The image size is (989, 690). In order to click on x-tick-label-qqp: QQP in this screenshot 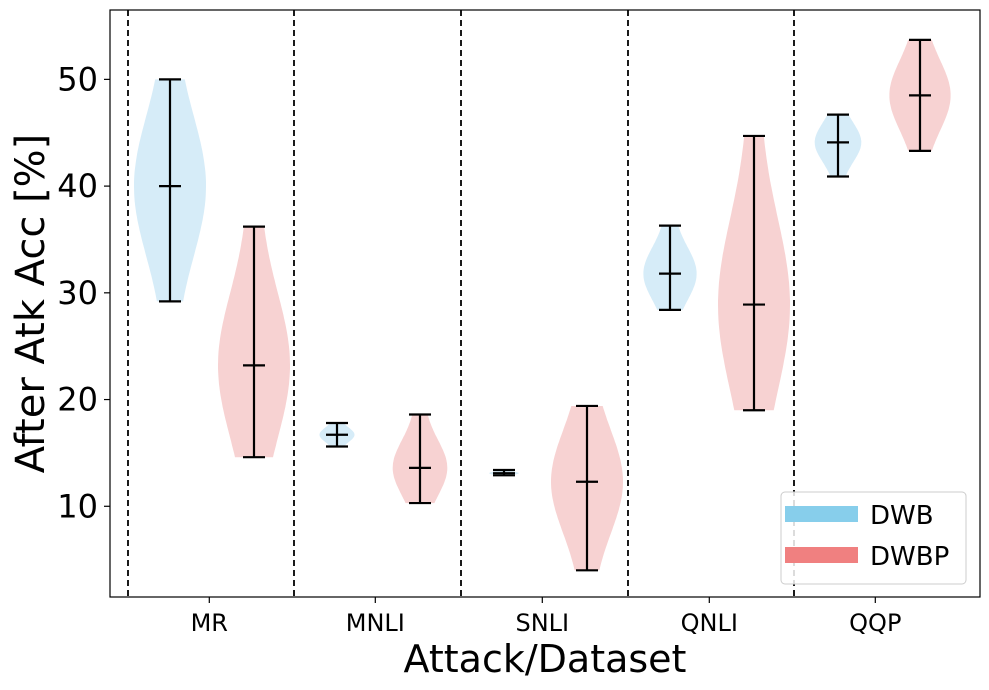, I will do `click(875, 623)`.